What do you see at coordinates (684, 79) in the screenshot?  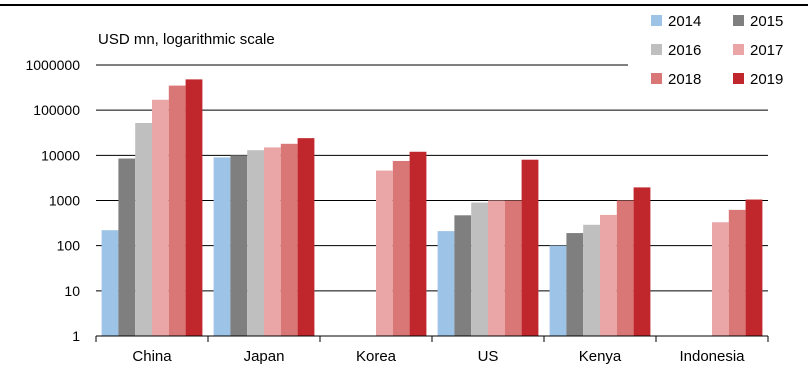 I see `legend-label: 2018` at bounding box center [684, 79].